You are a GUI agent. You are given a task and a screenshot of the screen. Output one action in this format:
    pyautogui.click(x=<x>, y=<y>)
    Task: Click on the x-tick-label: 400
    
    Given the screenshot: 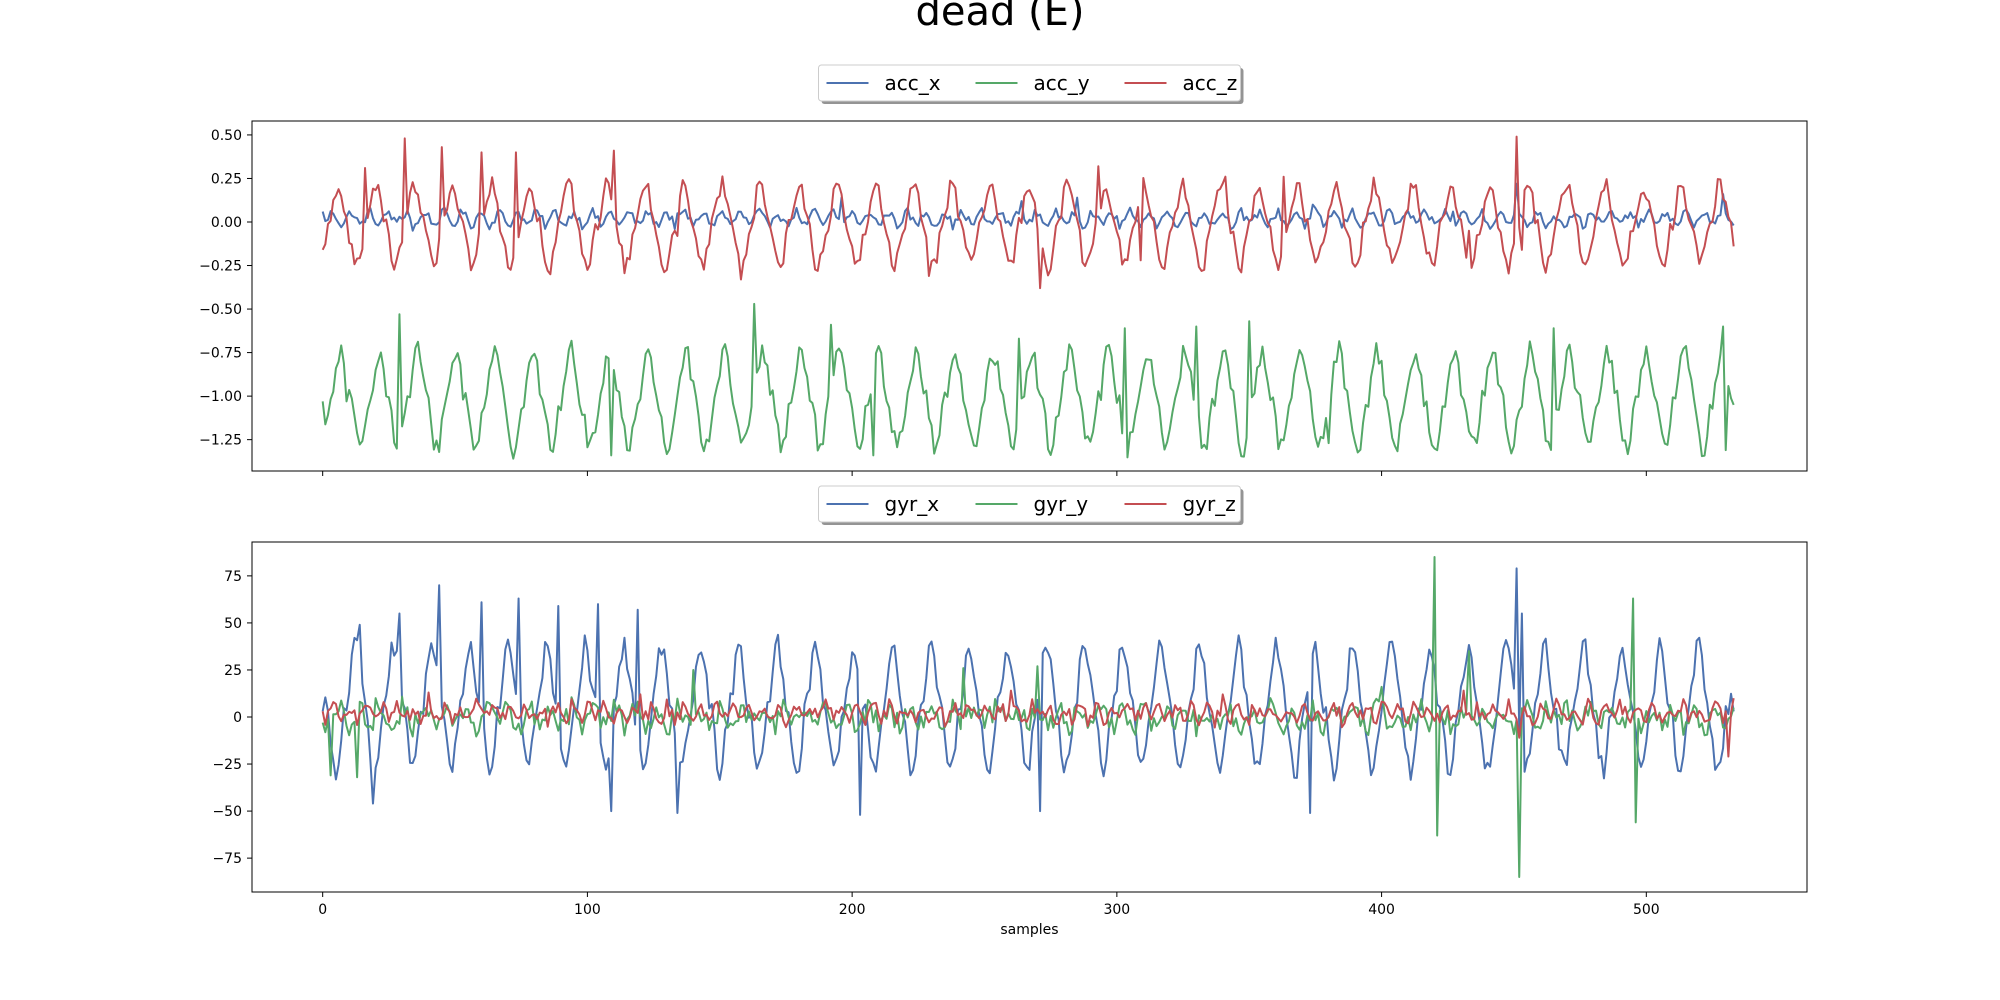 What is the action you would take?
    pyautogui.click(x=1381, y=910)
    